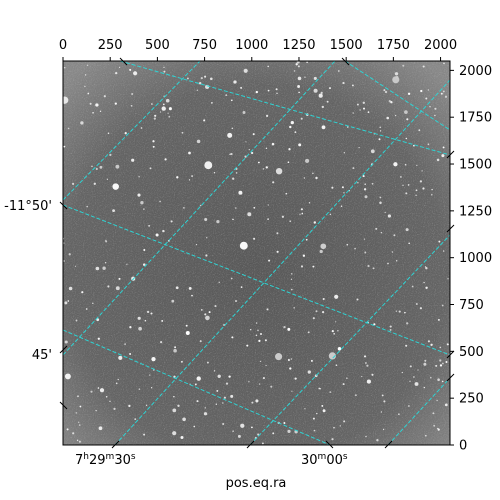 The height and width of the screenshot is (500, 500). What do you see at coordinates (475, 258) in the screenshot?
I see `right-y-tick-label: 1000` at bounding box center [475, 258].